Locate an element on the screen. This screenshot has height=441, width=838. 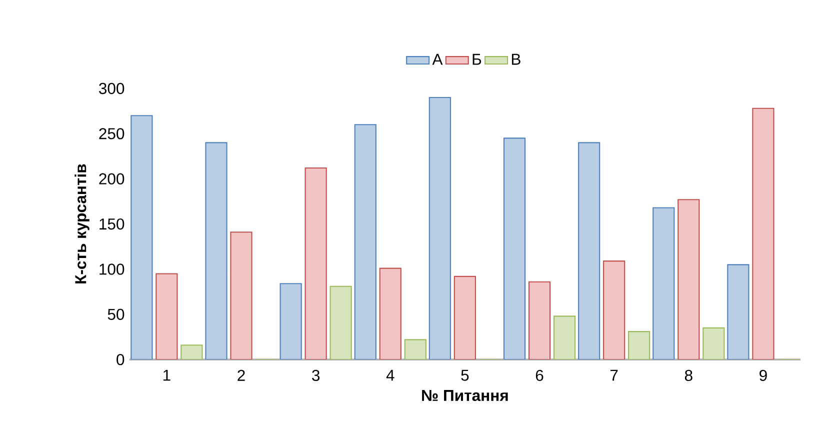
x-tick-label: 7 is located at coordinates (614, 375).